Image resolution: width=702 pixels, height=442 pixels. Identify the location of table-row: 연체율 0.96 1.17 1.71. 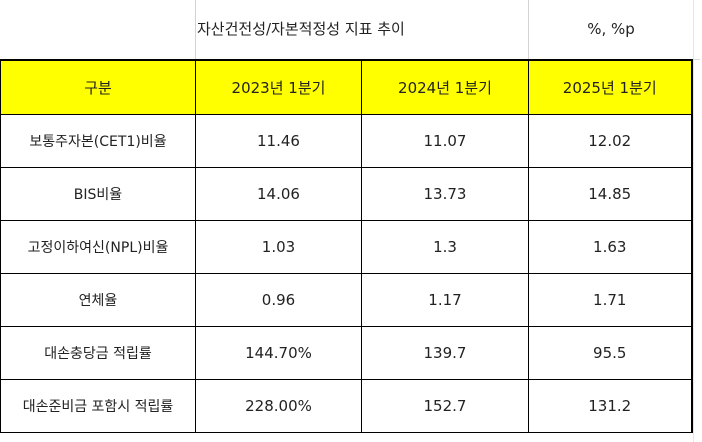
(346, 300).